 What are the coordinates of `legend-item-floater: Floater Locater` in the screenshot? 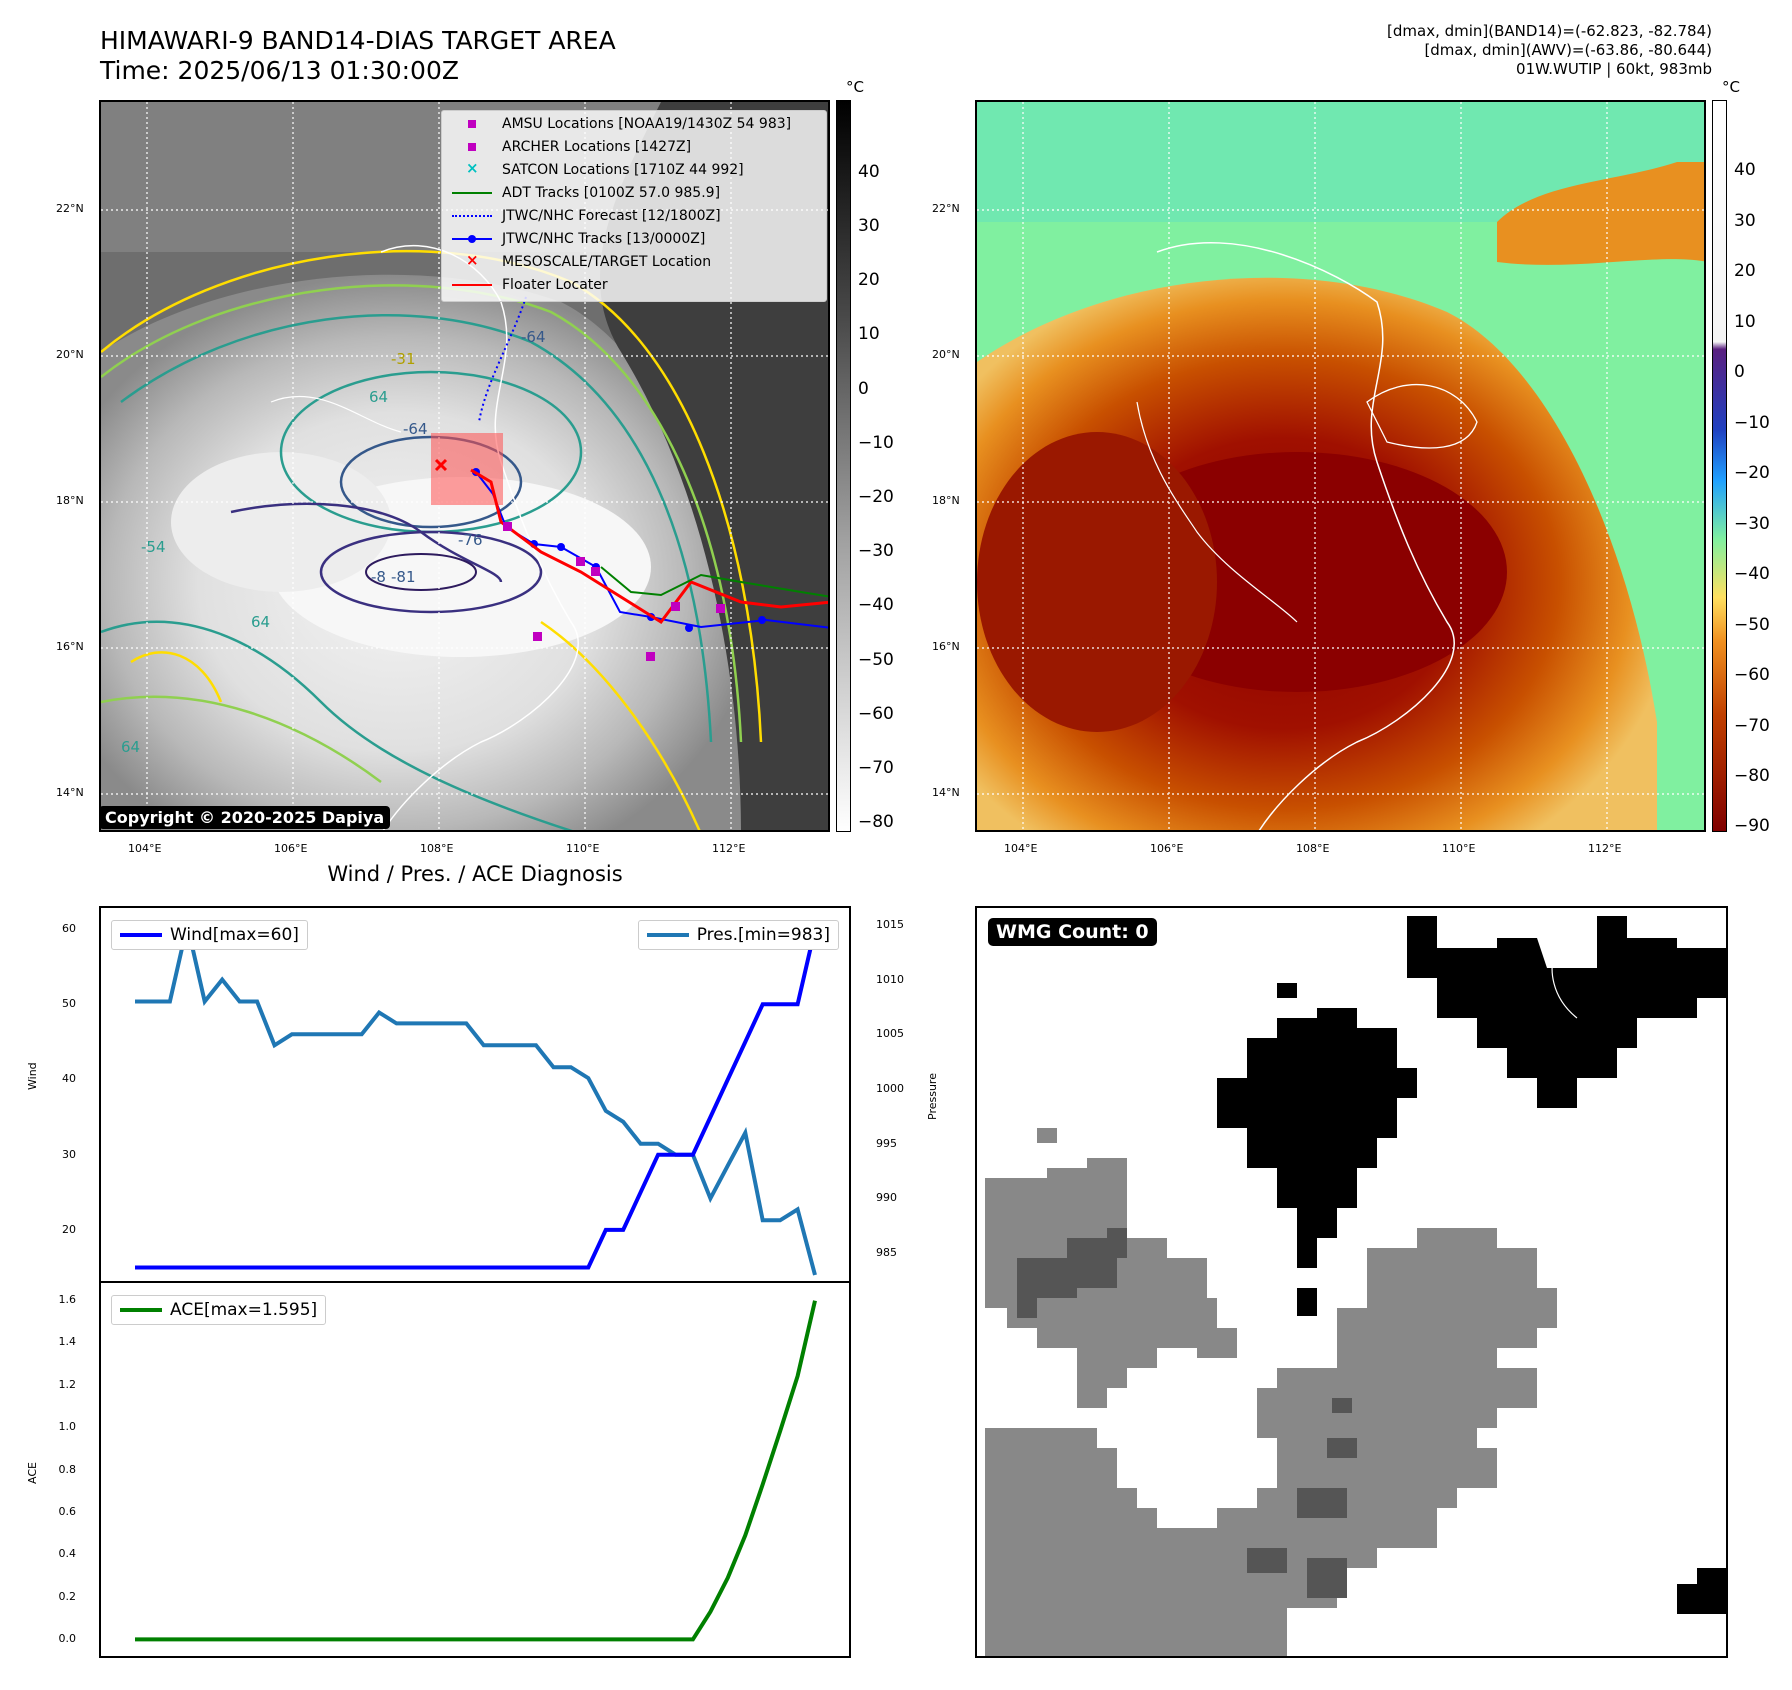 It's located at (529, 285).